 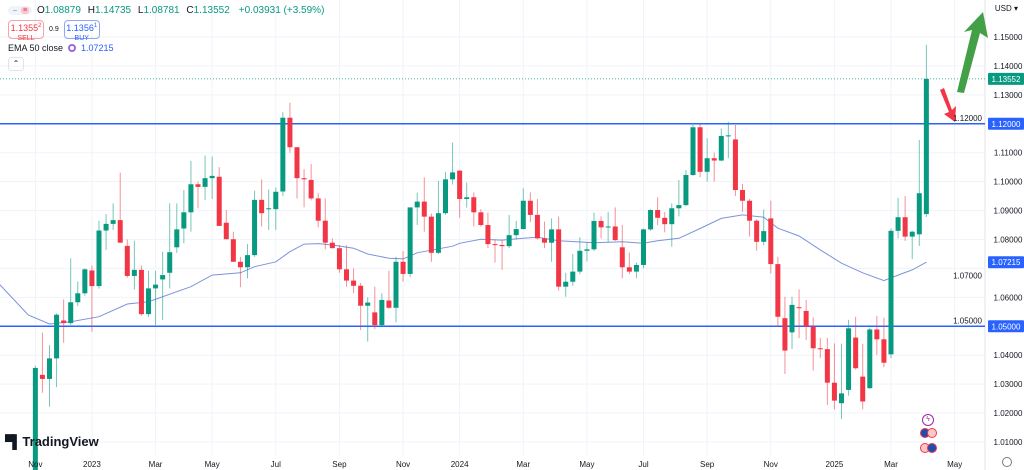 What do you see at coordinates (928, 420) in the screenshot?
I see `lightning-event-icon: ϟ` at bounding box center [928, 420].